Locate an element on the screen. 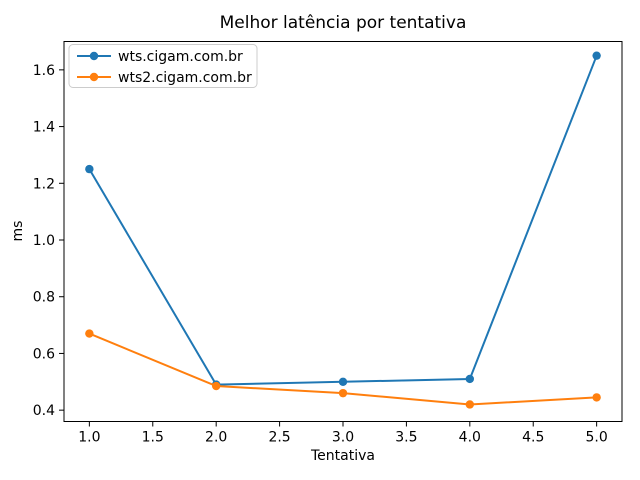 This screenshot has height=480, width=640. y-tick-label: 1.6 is located at coordinates (44, 71).